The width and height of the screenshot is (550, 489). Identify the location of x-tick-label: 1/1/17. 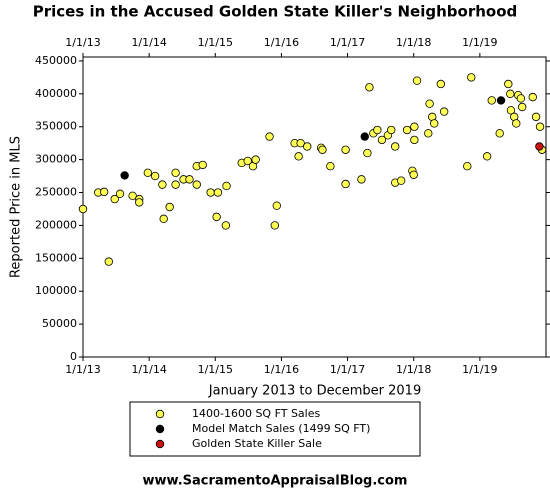
(347, 369).